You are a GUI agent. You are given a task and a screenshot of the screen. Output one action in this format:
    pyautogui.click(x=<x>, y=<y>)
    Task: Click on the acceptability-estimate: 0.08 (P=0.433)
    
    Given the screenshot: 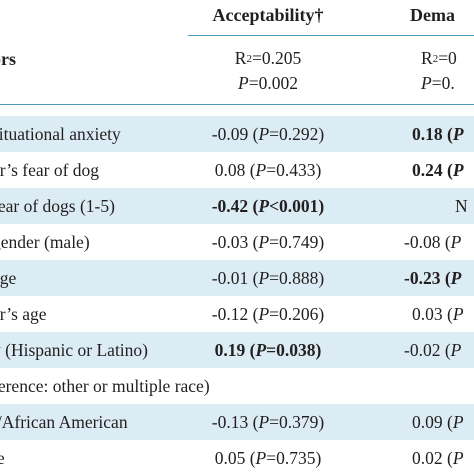 What is the action you would take?
    pyautogui.click(x=268, y=170)
    